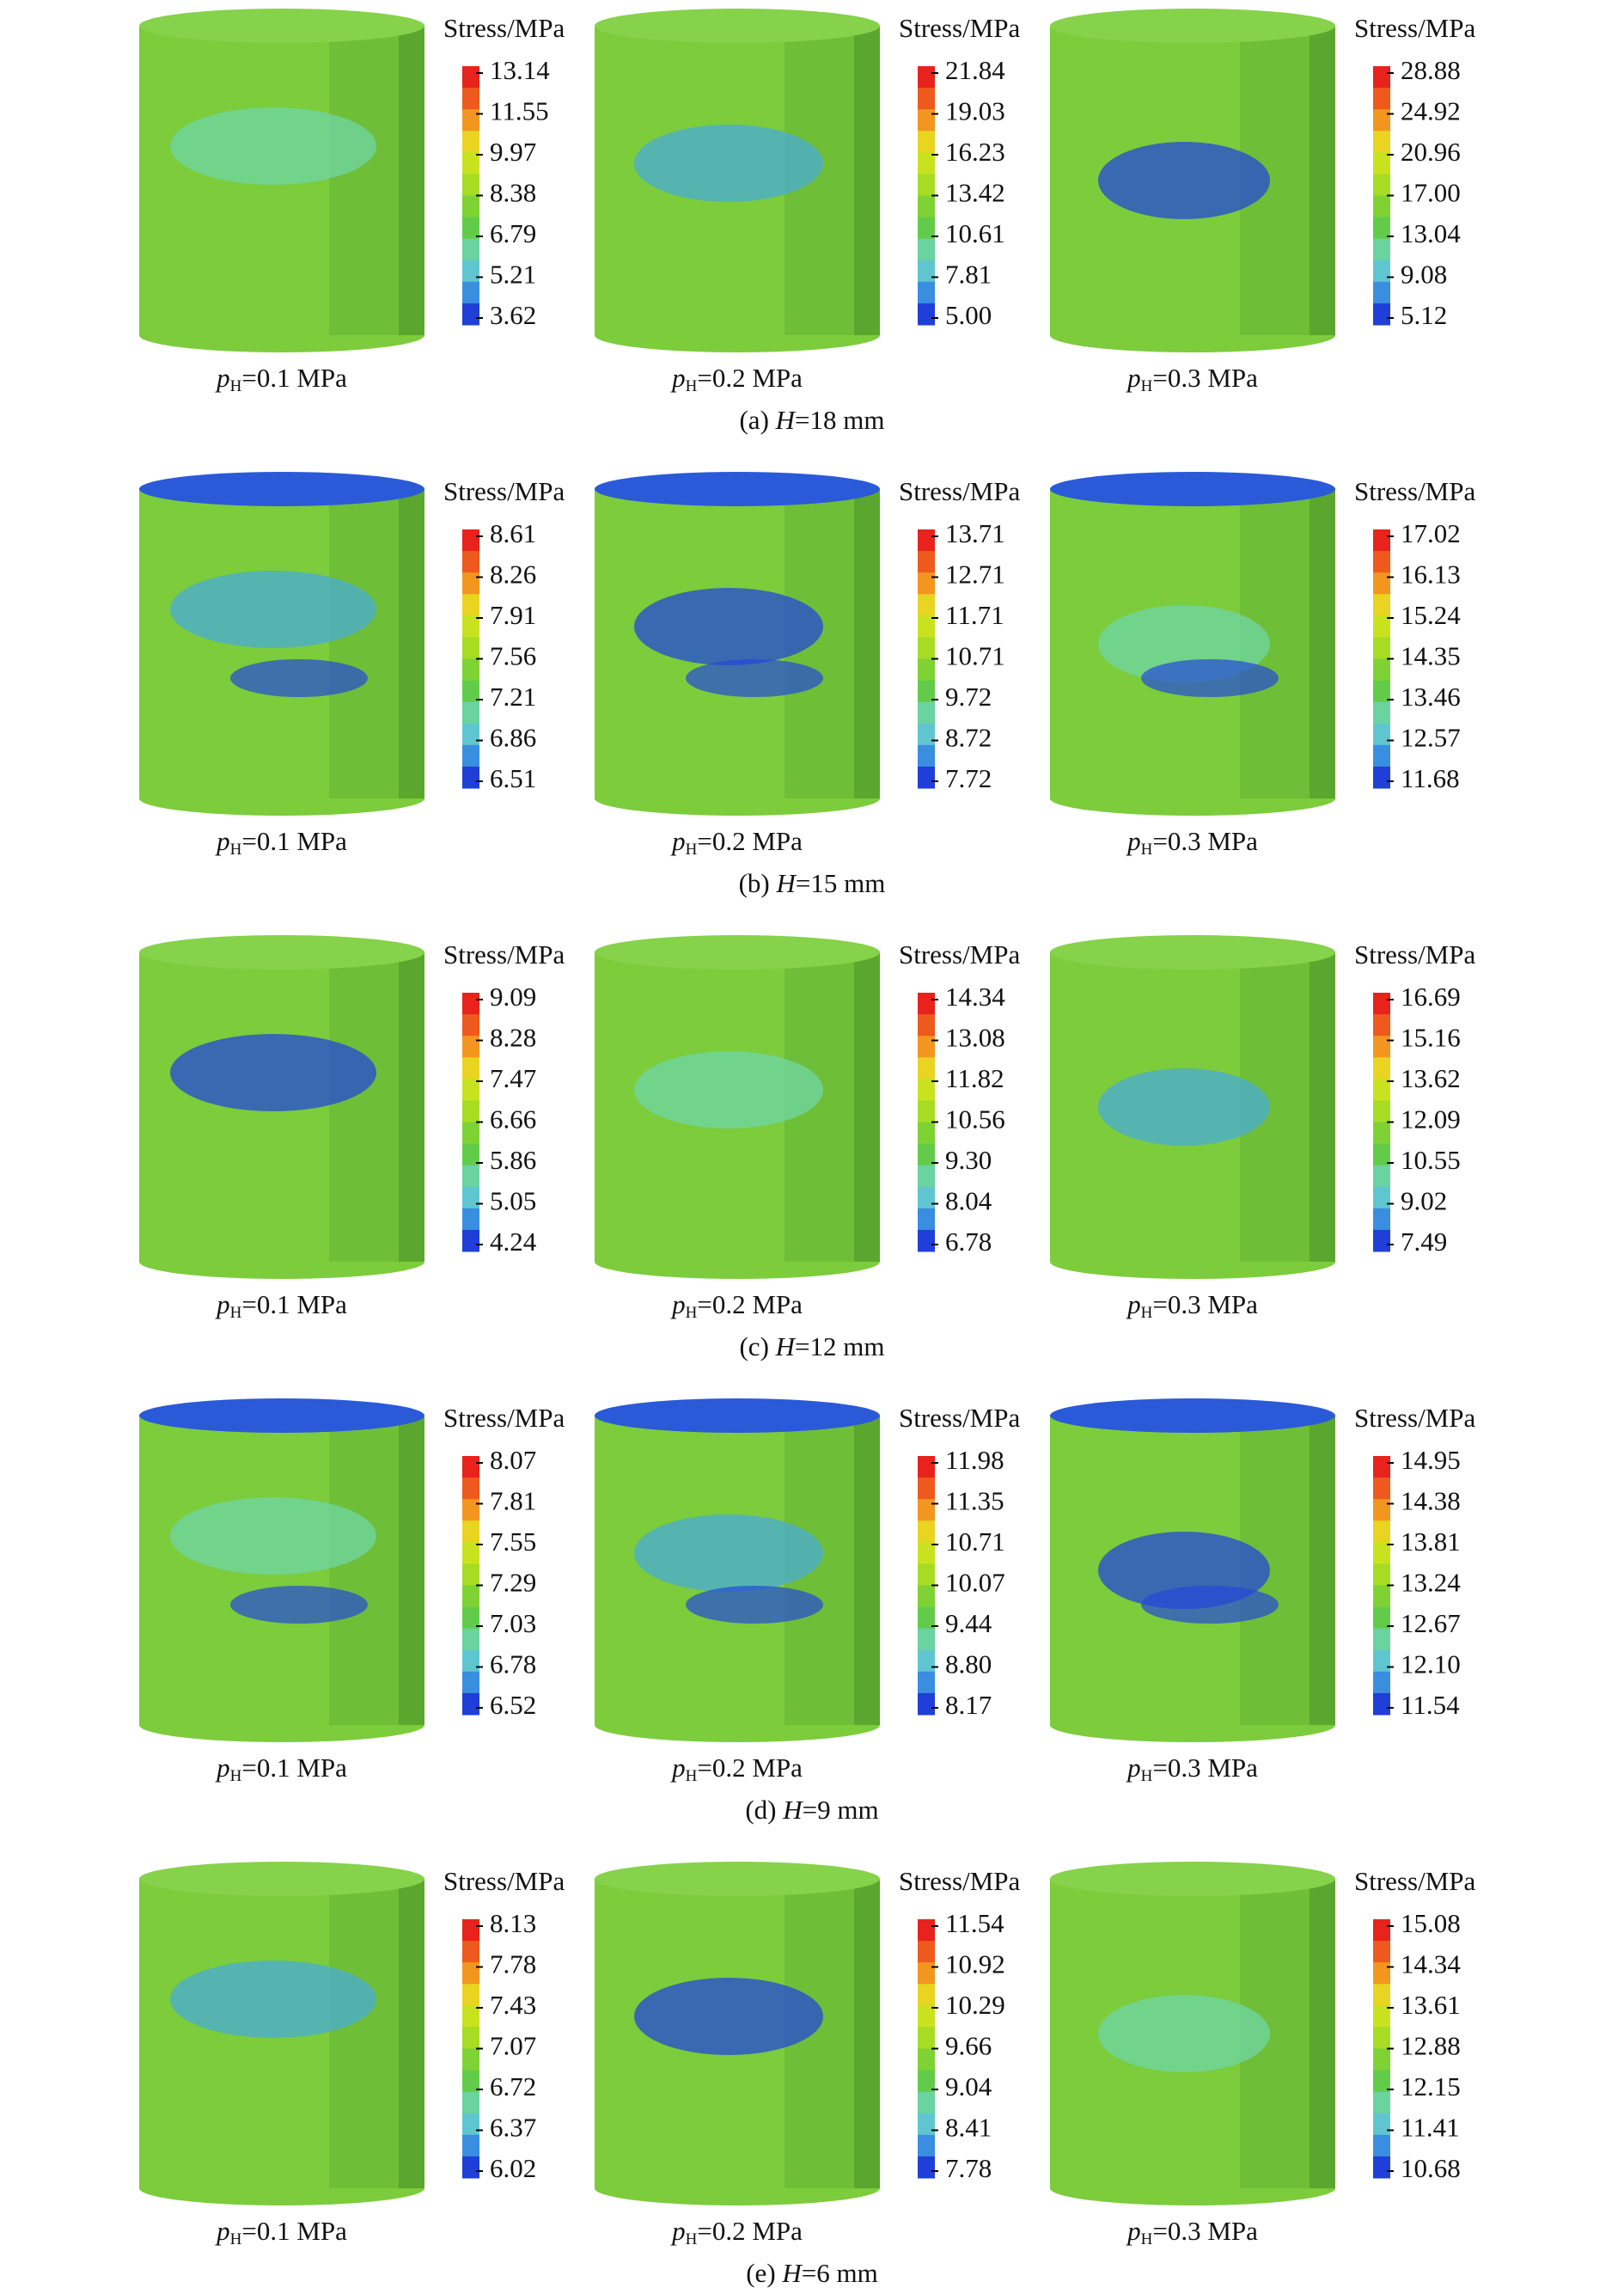  What do you see at coordinates (1431, 152) in the screenshot?
I see `legend-value: 20.96` at bounding box center [1431, 152].